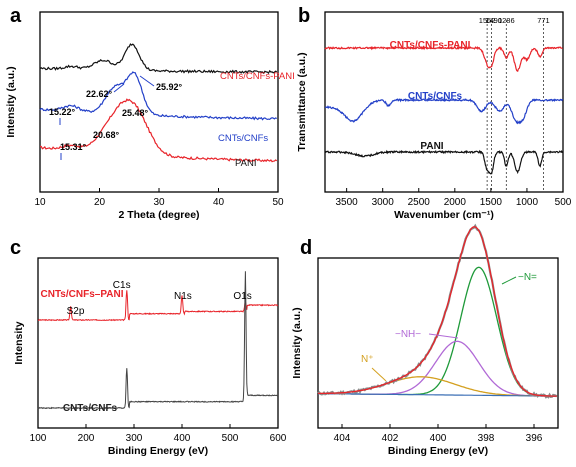 The height and width of the screenshot is (467, 576). What do you see at coordinates (534, 438) in the screenshot?
I see `x-tick-label: 396` at bounding box center [534, 438].